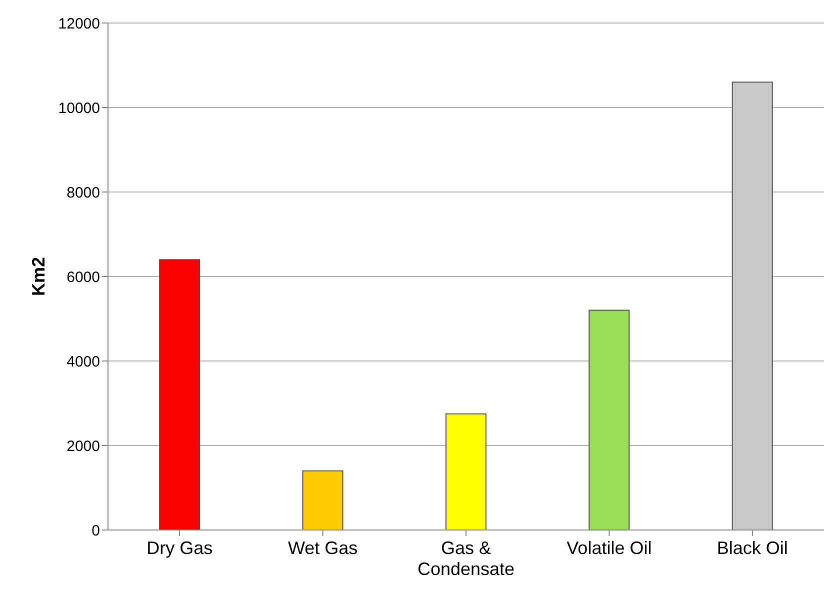 This screenshot has width=834, height=608. Describe the element at coordinates (83, 361) in the screenshot. I see `y-tick-label: 4000` at that location.